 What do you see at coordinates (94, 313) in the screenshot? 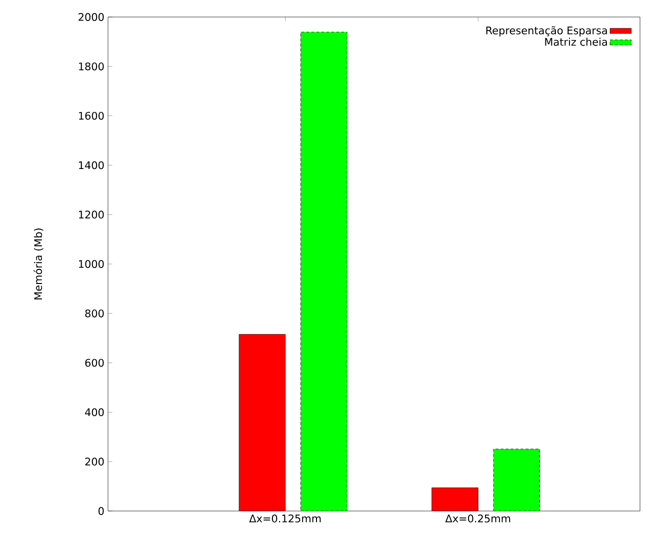
I see `y-tick-label: 800` at bounding box center [94, 313].